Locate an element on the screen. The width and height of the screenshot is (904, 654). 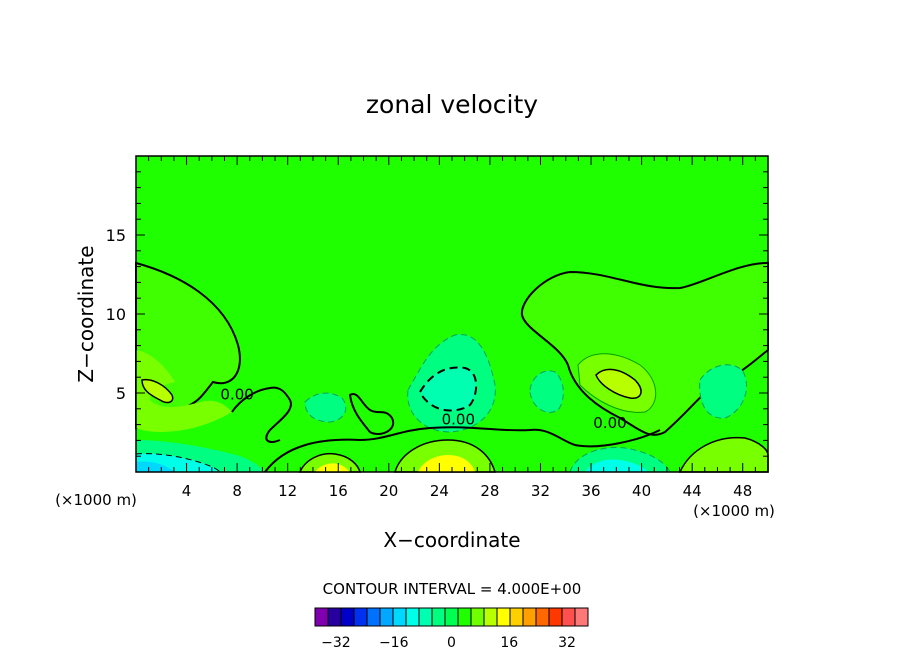
x-tick-label: 48 is located at coordinates (742, 491).